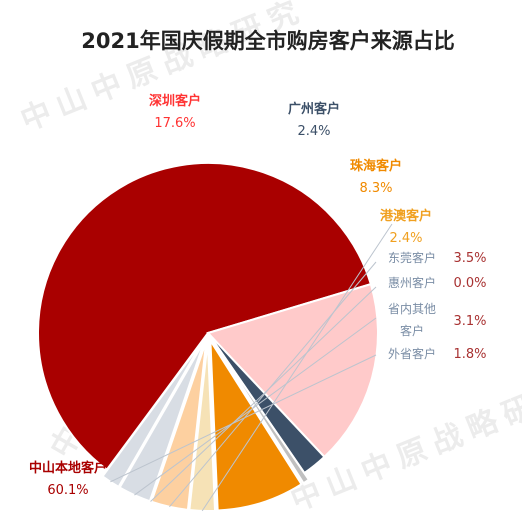 The height and width of the screenshot is (530, 522). Describe the element at coordinates (313, 131) in the screenshot. I see `slice-value-3: 2.4%` at that location.